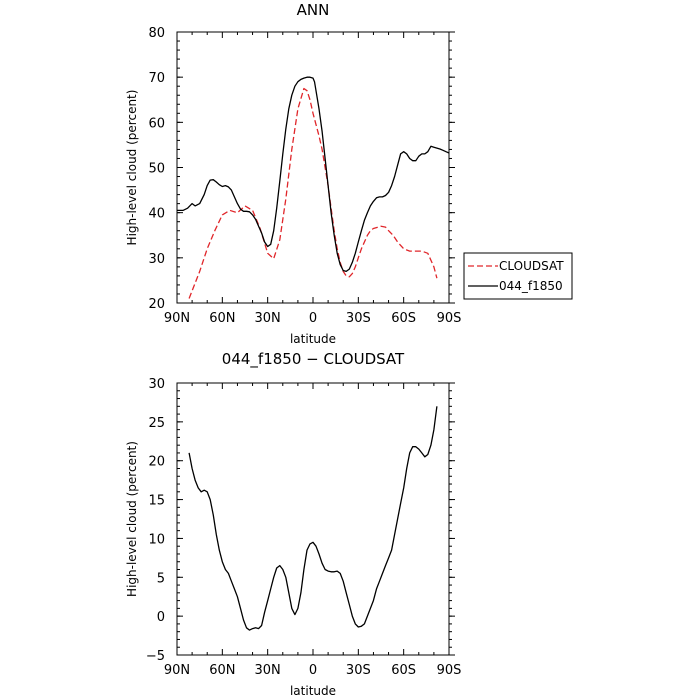 The width and height of the screenshot is (700, 700). What do you see at coordinates (156, 78) in the screenshot?
I see `y-tick-label: 70` at bounding box center [156, 78].